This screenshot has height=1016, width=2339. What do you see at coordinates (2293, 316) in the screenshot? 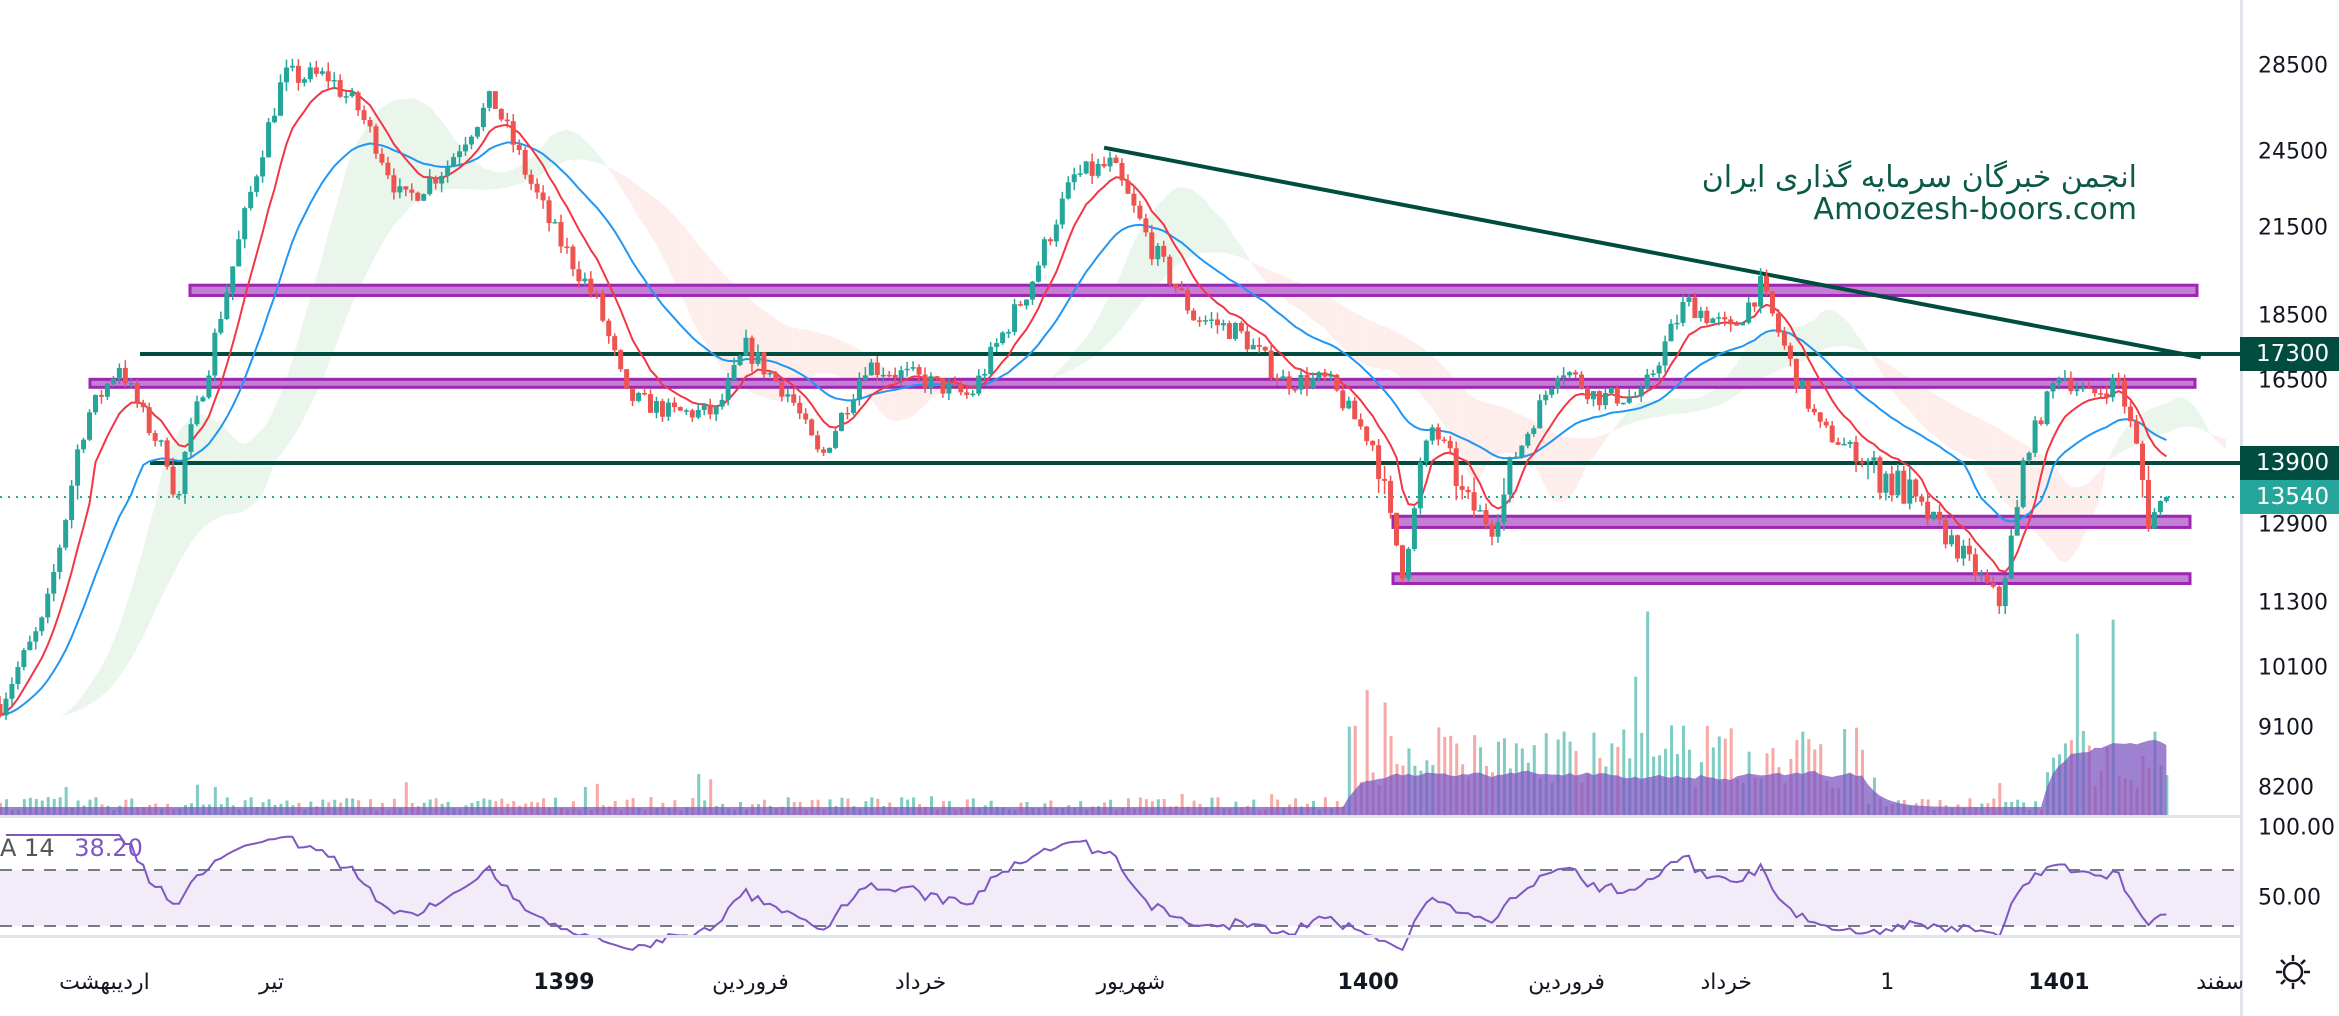
I see `price-tick: 18500` at bounding box center [2293, 316].